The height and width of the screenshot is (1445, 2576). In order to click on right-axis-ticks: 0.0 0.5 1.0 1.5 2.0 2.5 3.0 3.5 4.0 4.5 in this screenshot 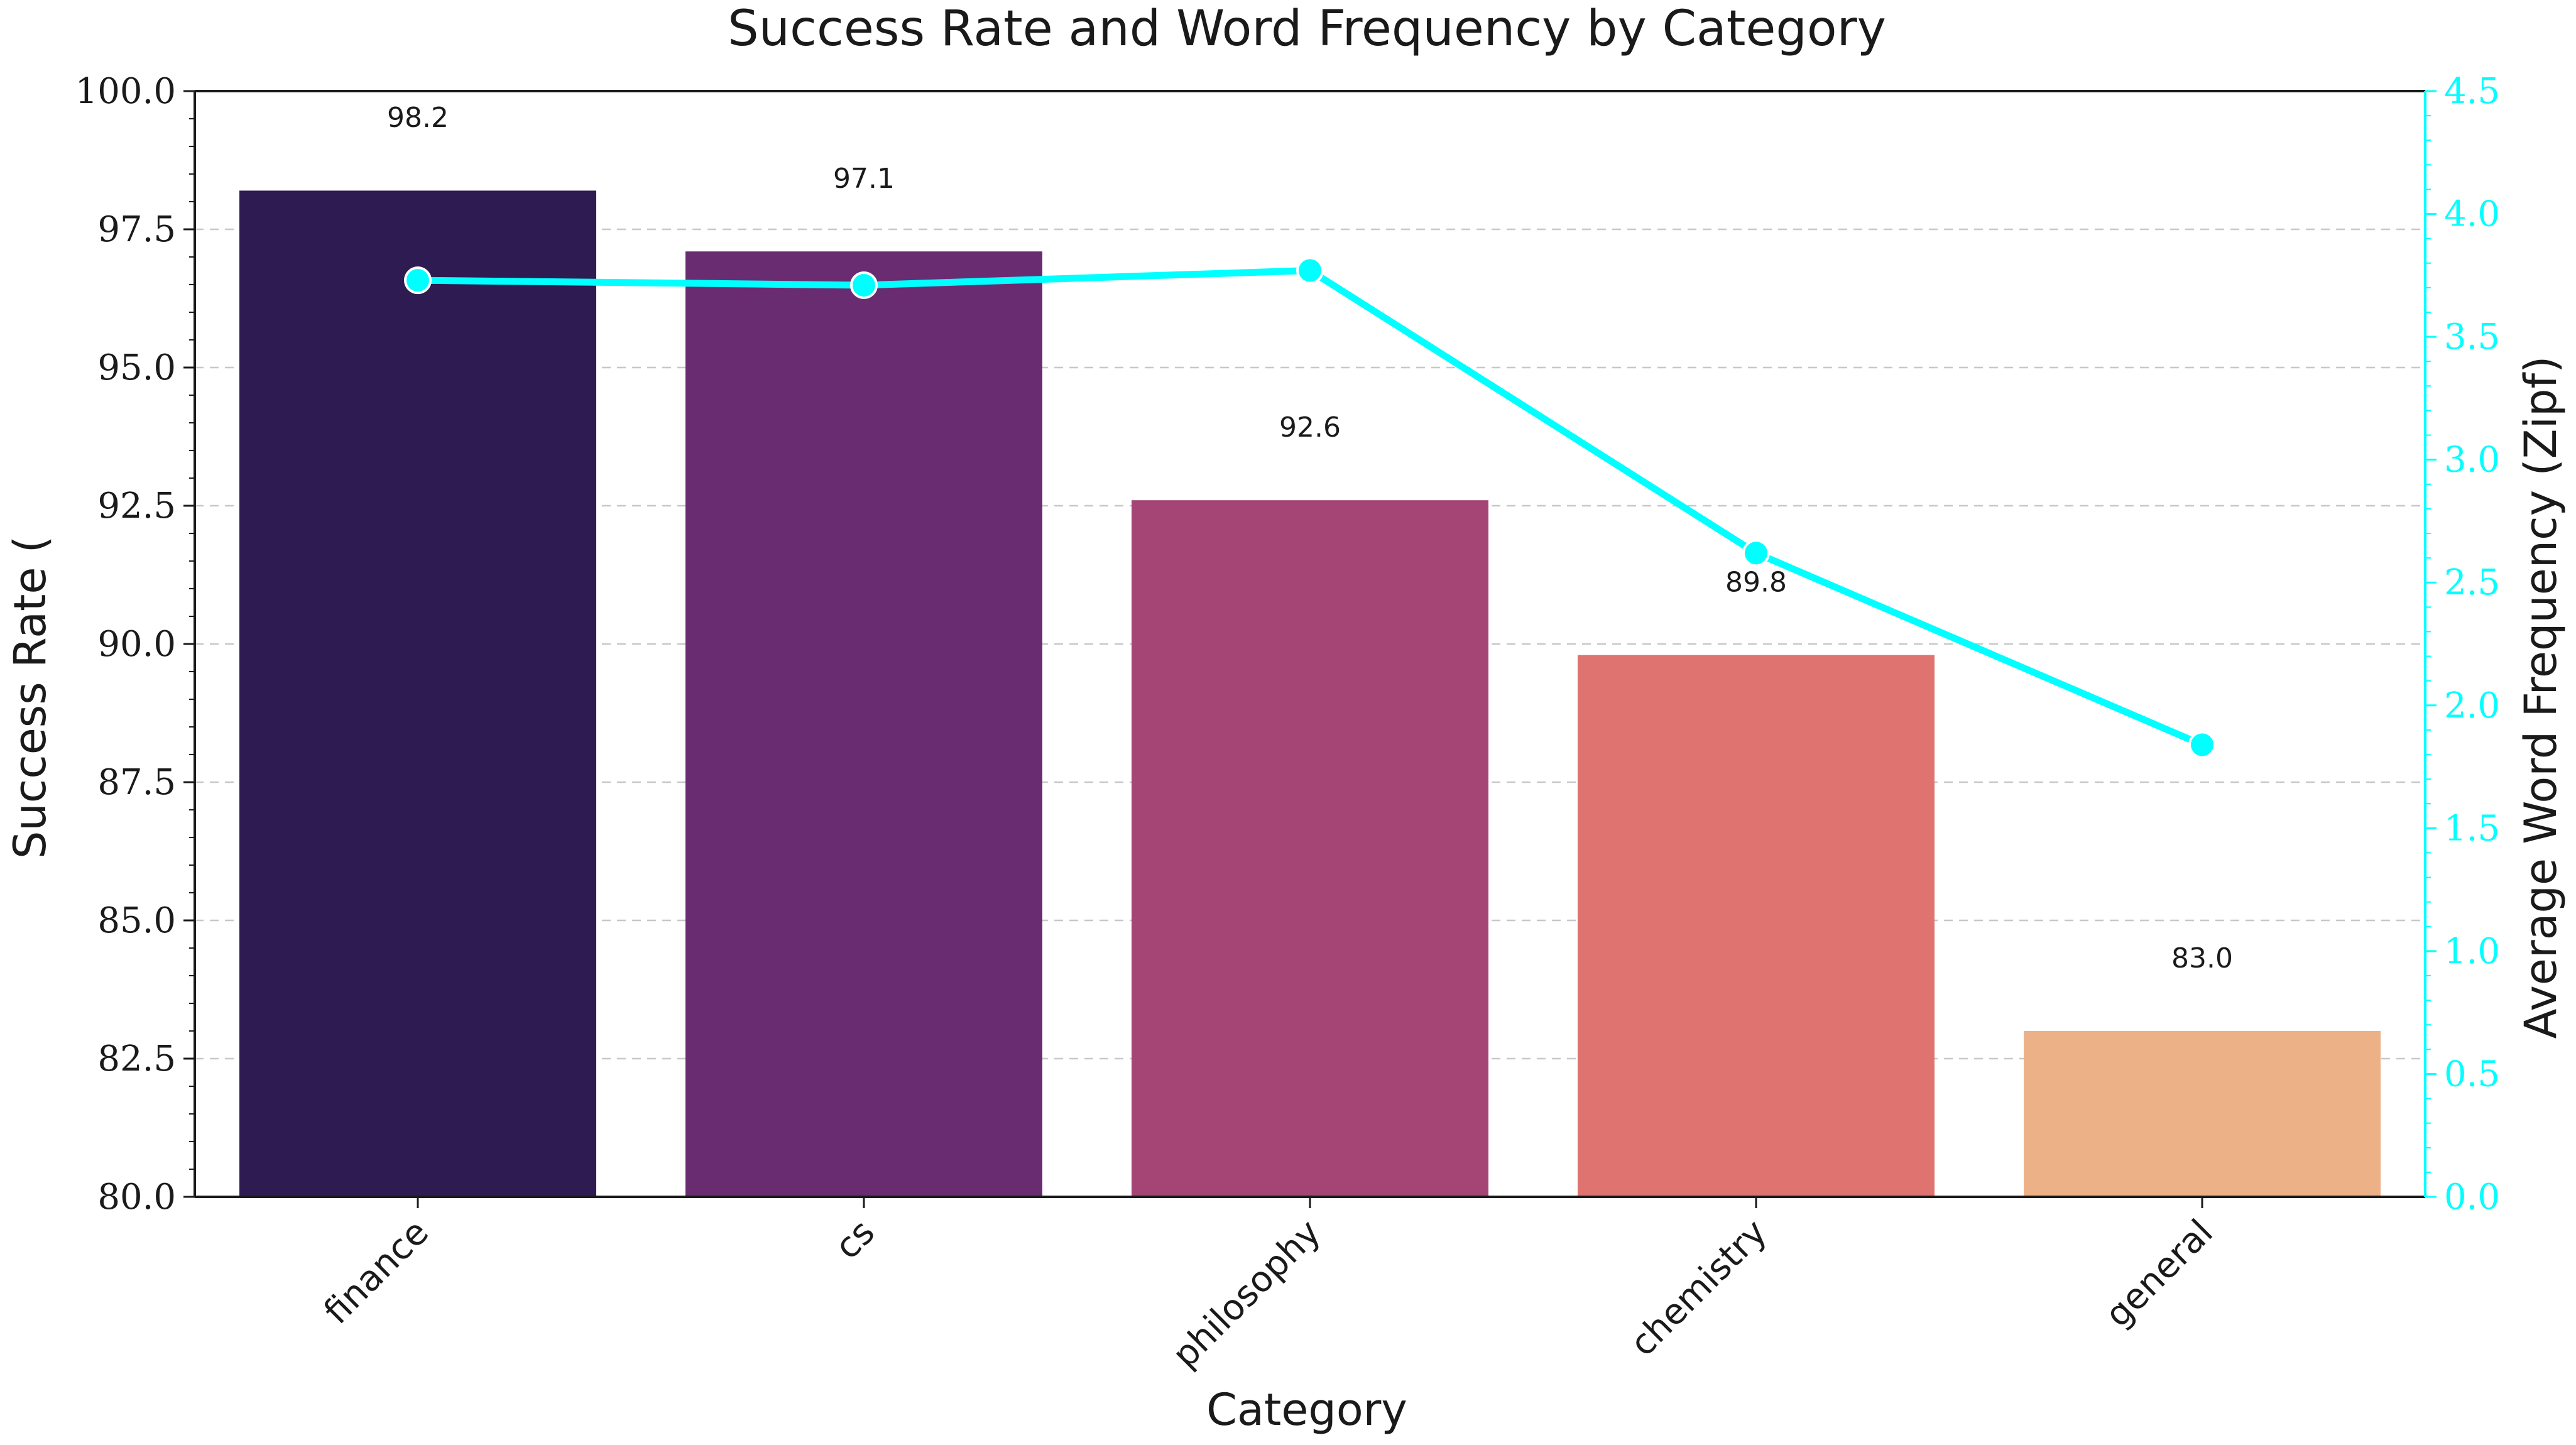, I will do `click(2463, 644)`.